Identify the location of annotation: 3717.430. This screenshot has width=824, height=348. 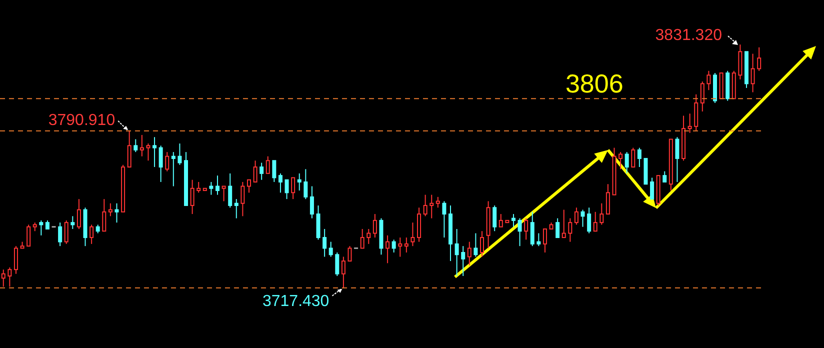
(296, 301).